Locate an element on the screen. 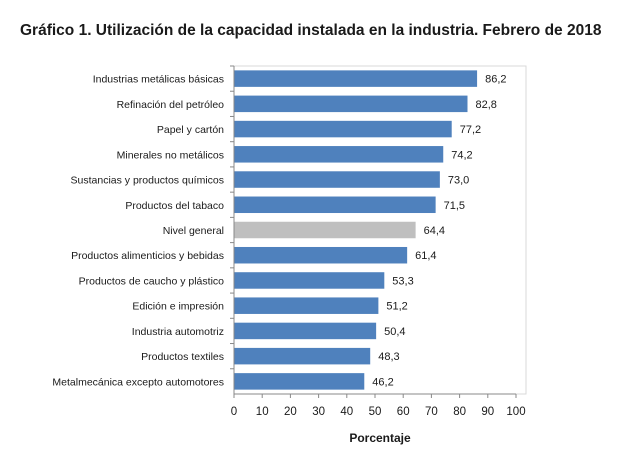 Image resolution: width=630 pixels, height=460 pixels. category-label: Edición e impresión is located at coordinates (178, 307).